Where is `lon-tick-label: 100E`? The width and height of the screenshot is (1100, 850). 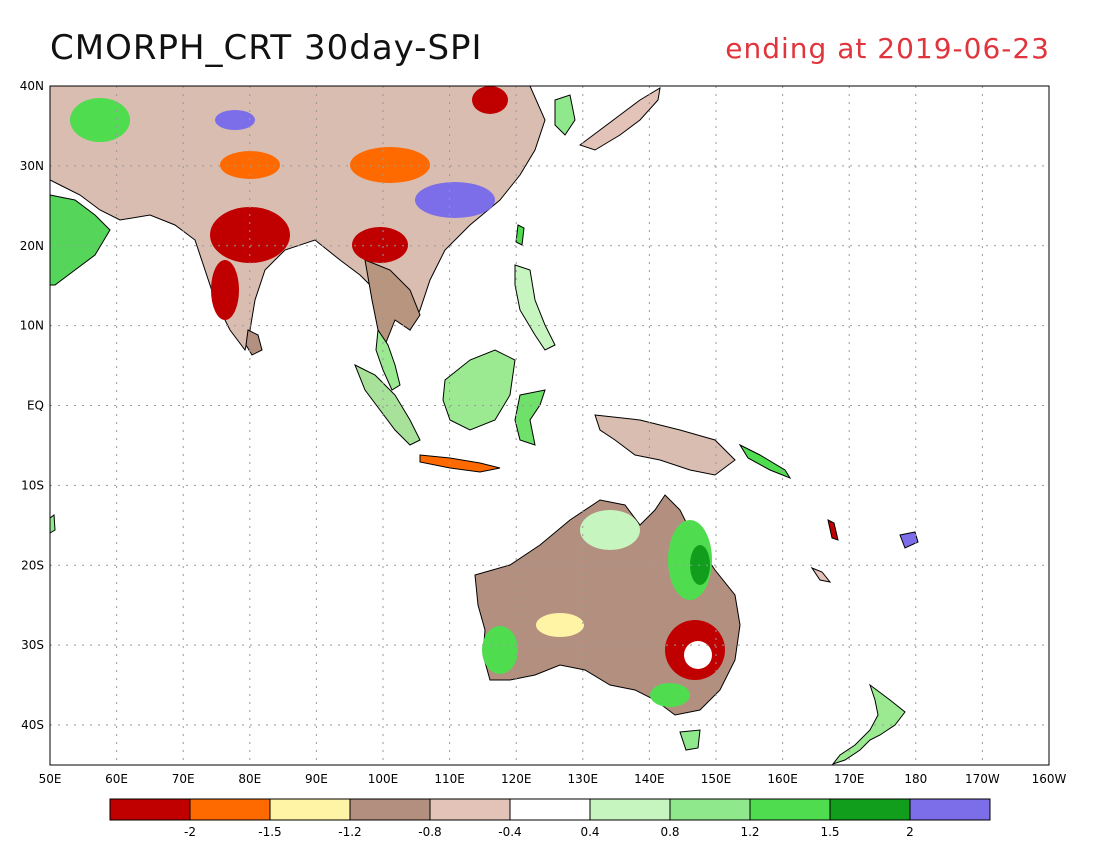
lon-tick-label: 100E is located at coordinates (383, 779).